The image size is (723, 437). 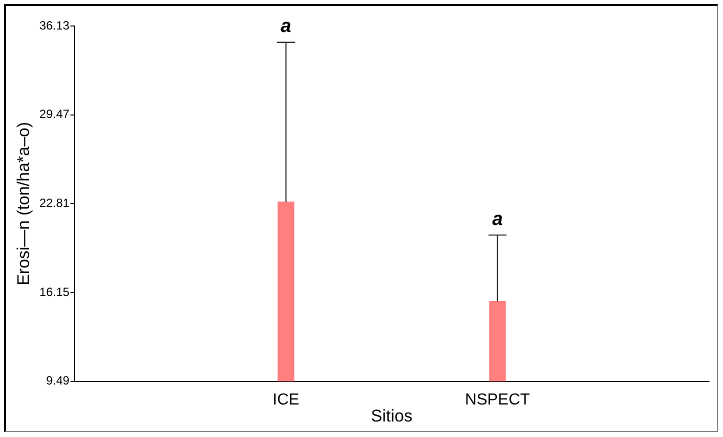 What do you see at coordinates (391, 416) in the screenshot?
I see `x-axis-title: Sitios` at bounding box center [391, 416].